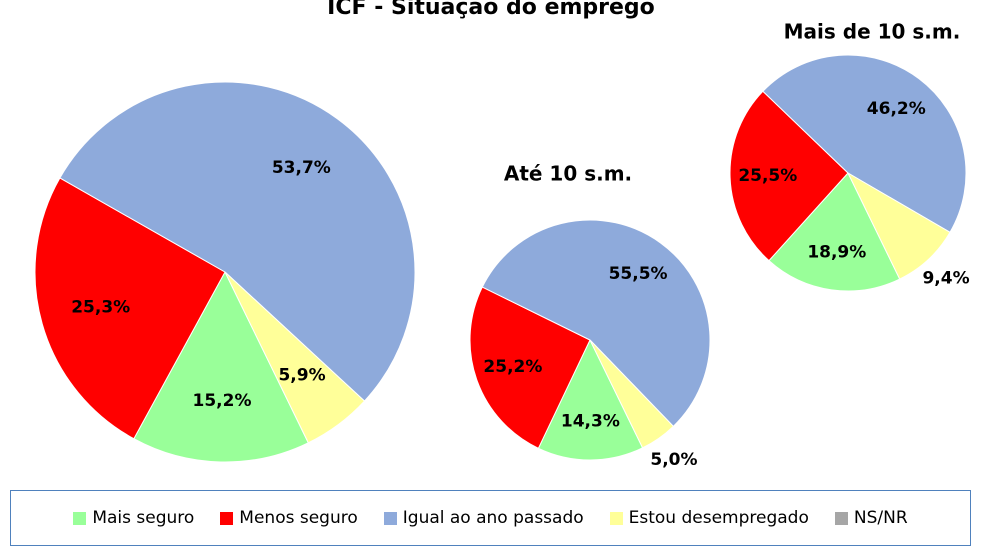 This screenshot has width=983, height=554. Describe the element at coordinates (301, 376) in the screenshot. I see `data-label: 5,9%` at that location.